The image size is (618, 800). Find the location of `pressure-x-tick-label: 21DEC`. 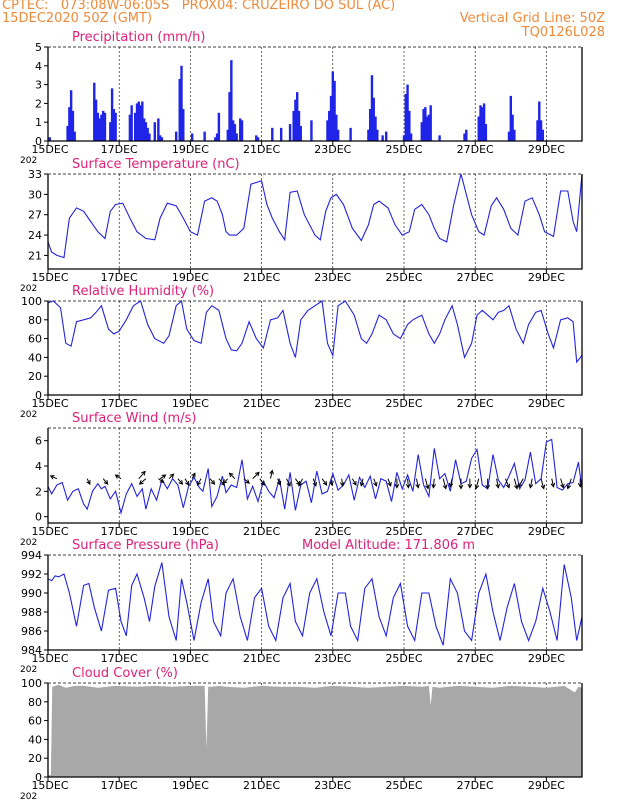

pressure-x-tick-label: 21DEC is located at coordinates (261, 658).